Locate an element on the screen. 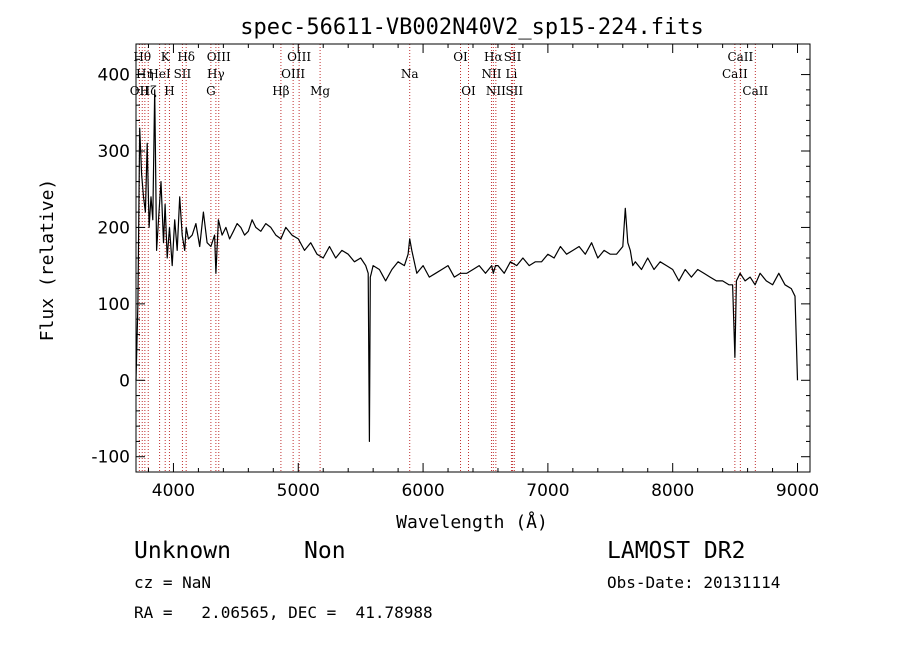  spectral-line-label: H is located at coordinates (169, 91).